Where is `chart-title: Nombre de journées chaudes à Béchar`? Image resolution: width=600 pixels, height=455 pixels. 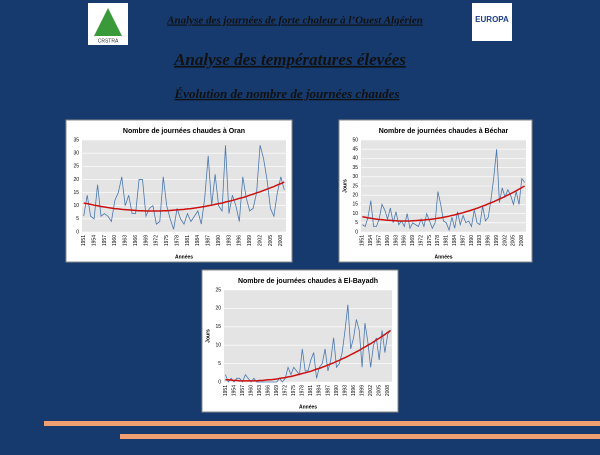
chart-title: Nombre de journées chaudes à Béchar is located at coordinates (444, 131).